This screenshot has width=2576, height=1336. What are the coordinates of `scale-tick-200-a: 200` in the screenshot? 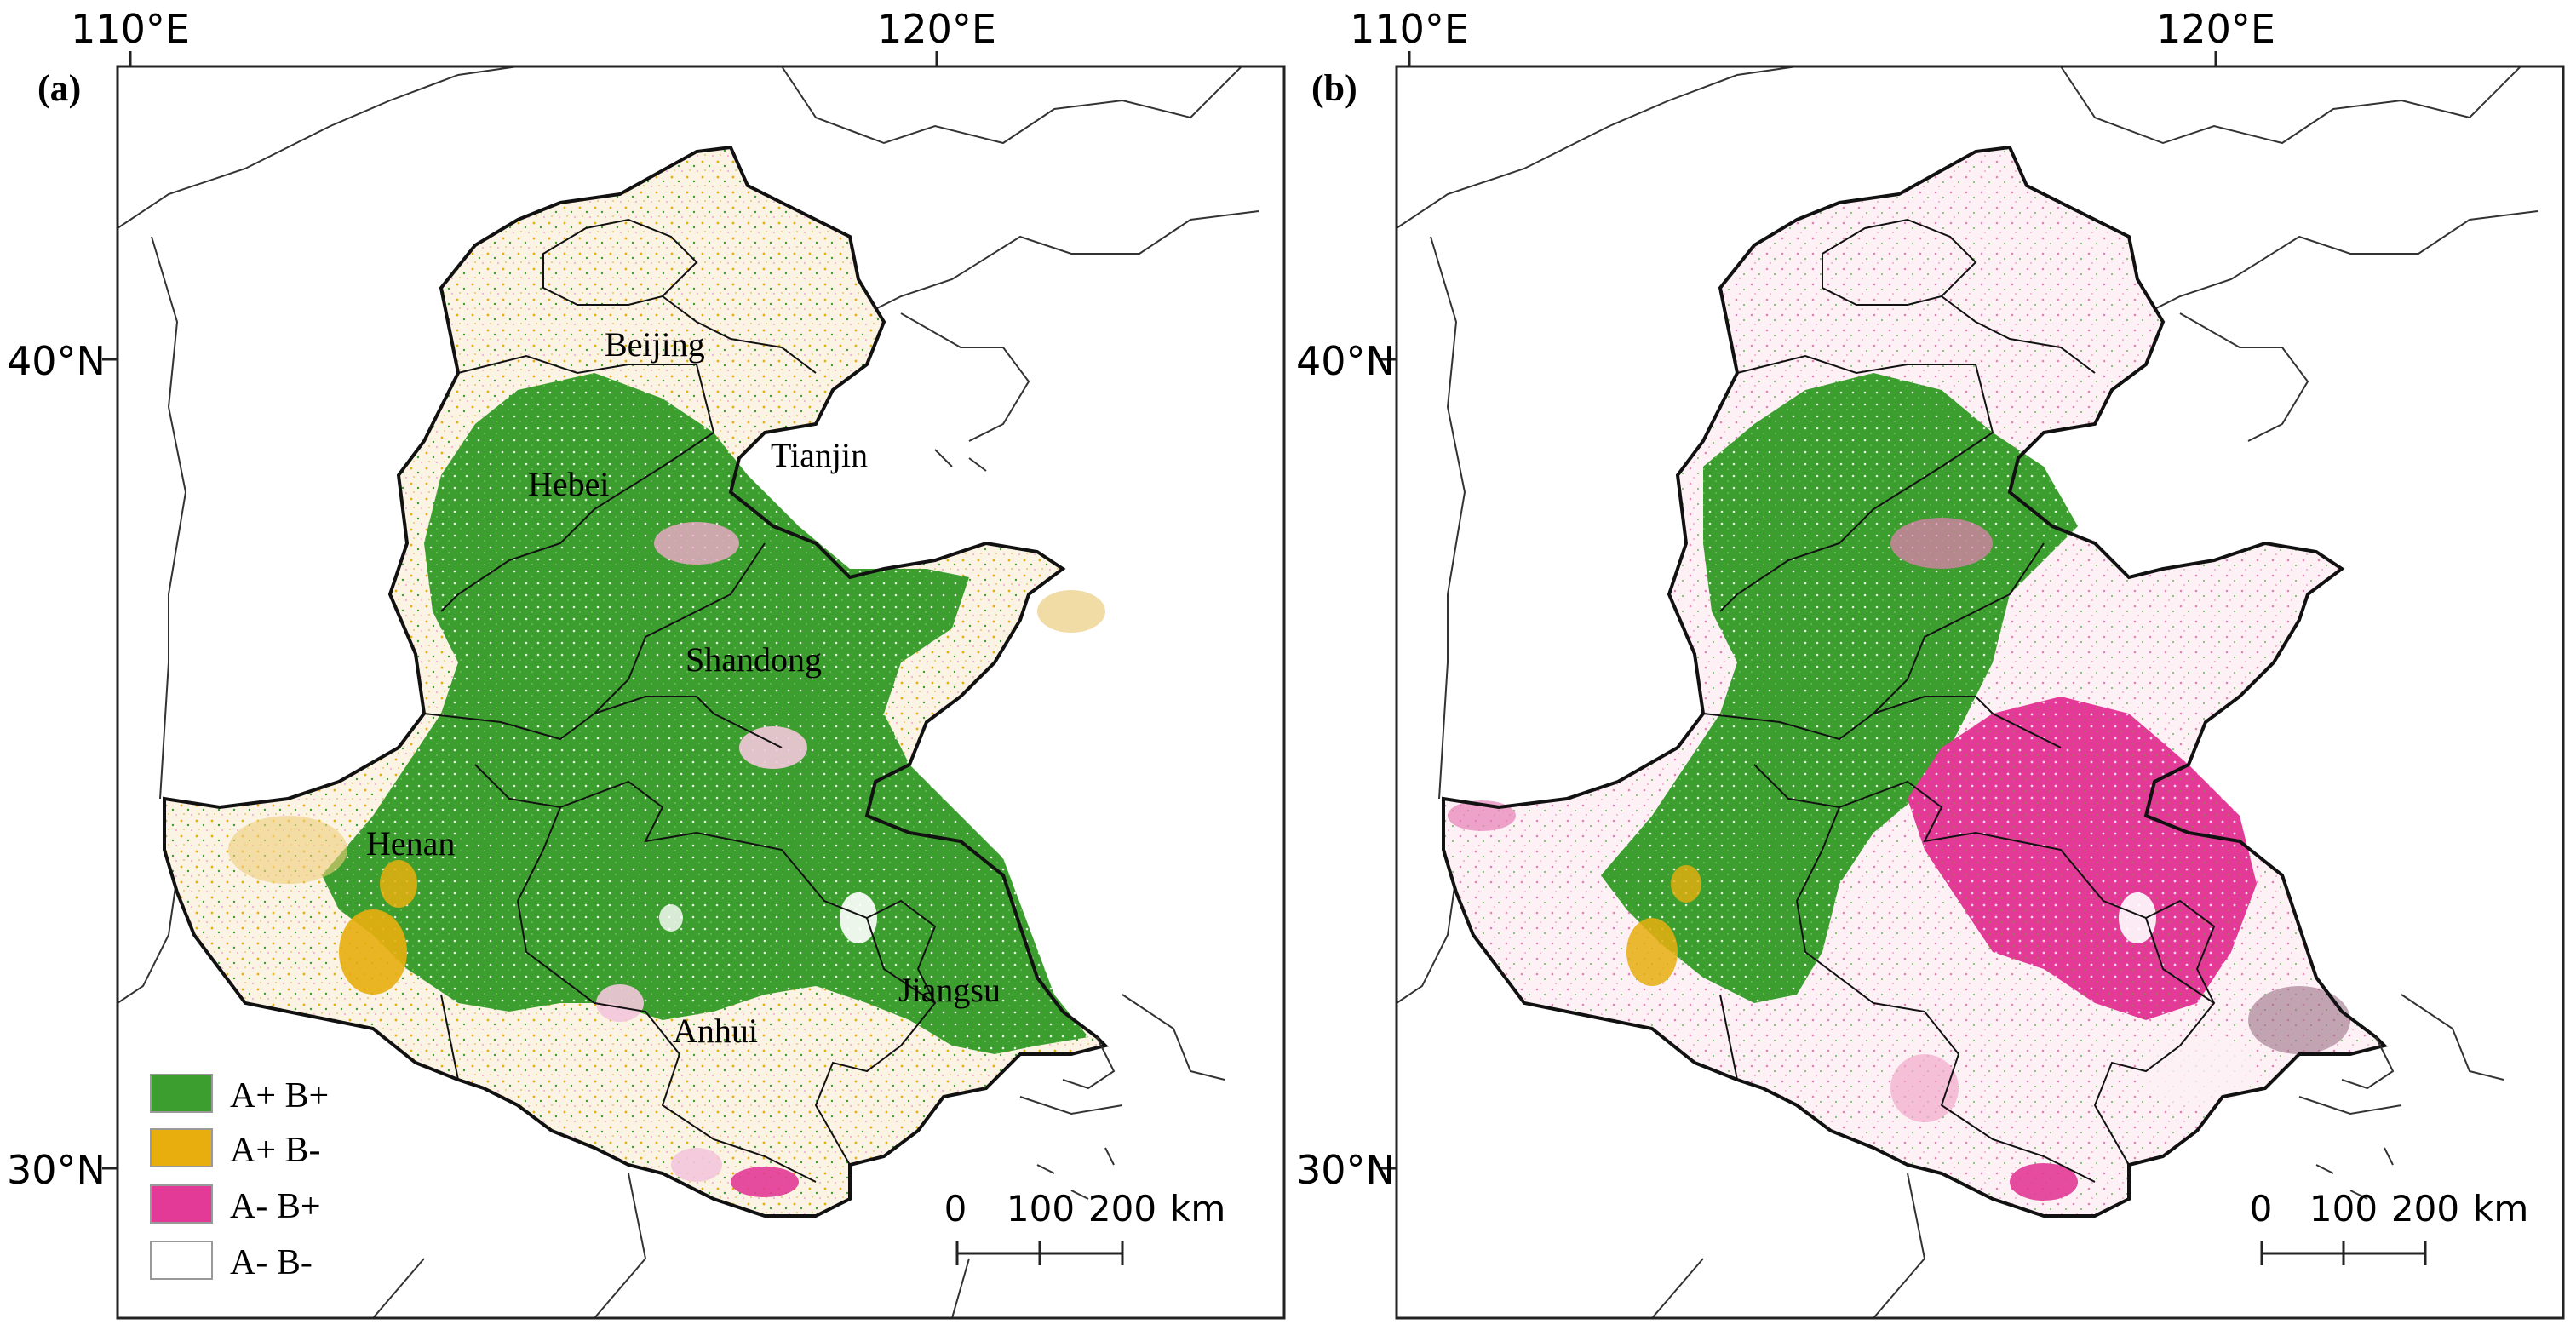 It's located at (1122, 1209).